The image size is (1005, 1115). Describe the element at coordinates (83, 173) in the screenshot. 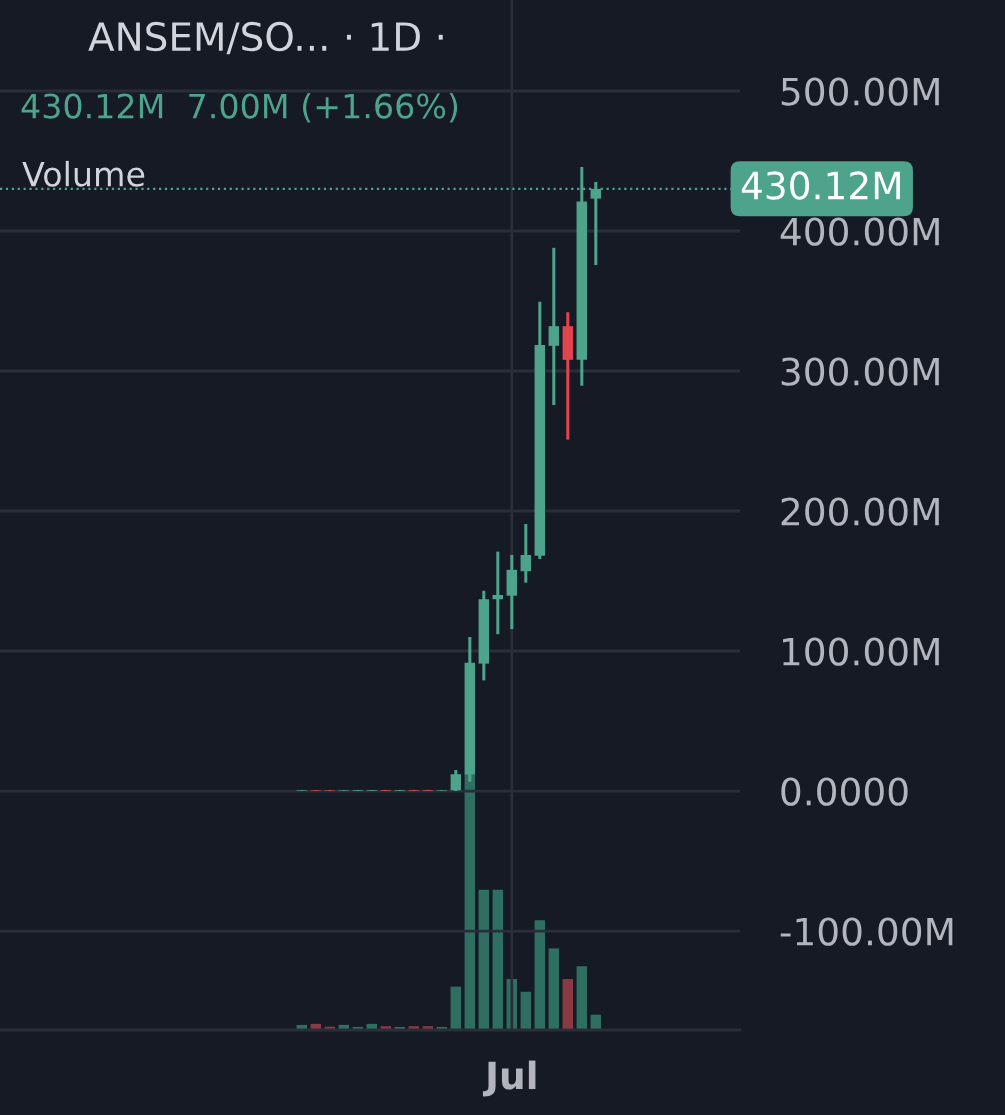

I see `chart-title: Volume` at that location.